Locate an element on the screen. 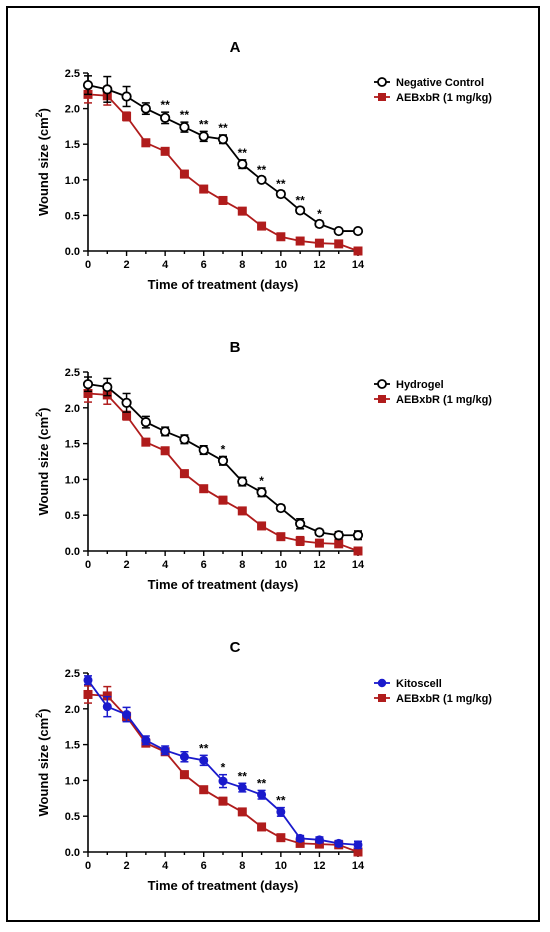 This screenshot has width=550, height=932. x-tick-label: 14 is located at coordinates (358, 565).